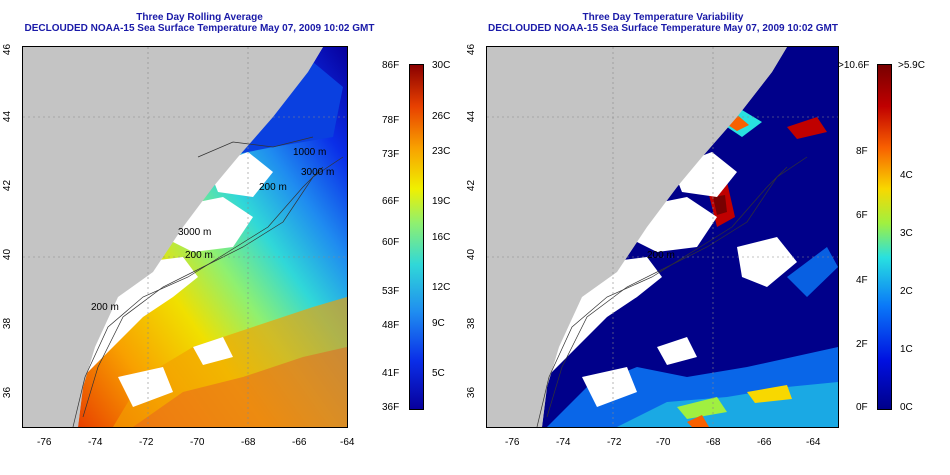  What do you see at coordinates (438, 323) in the screenshot?
I see `cb-left-9C: 9C` at bounding box center [438, 323].